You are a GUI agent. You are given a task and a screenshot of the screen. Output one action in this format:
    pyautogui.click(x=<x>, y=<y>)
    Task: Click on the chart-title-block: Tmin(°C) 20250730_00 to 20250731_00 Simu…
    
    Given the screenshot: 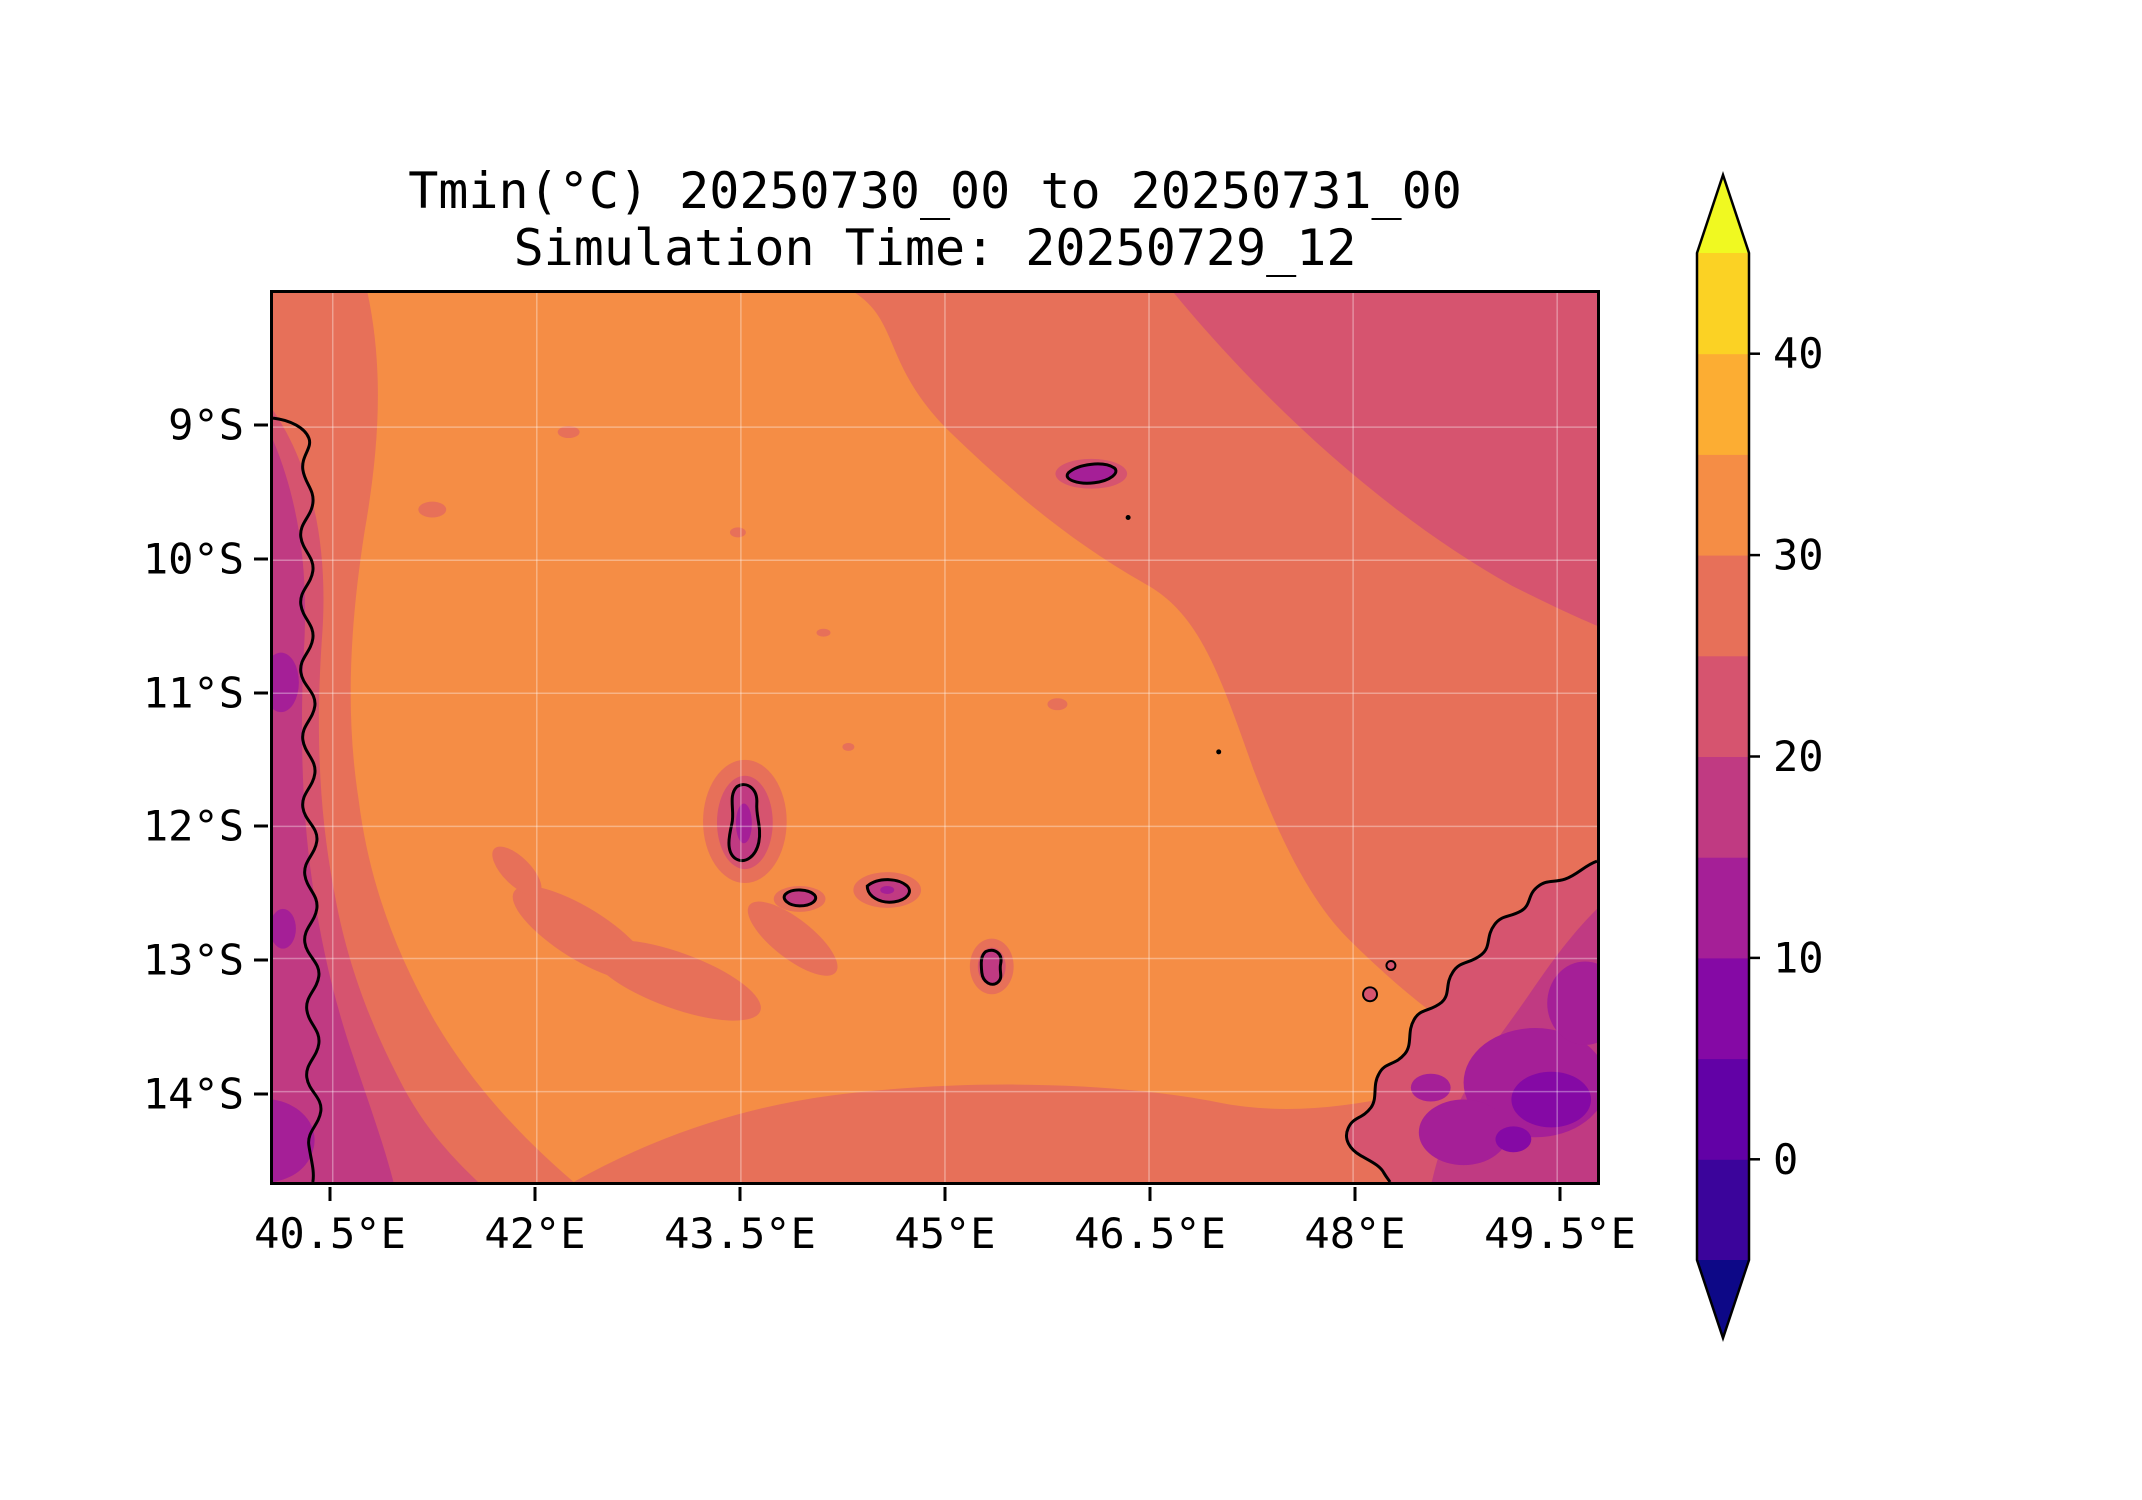 What is the action you would take?
    pyautogui.click(x=935, y=220)
    